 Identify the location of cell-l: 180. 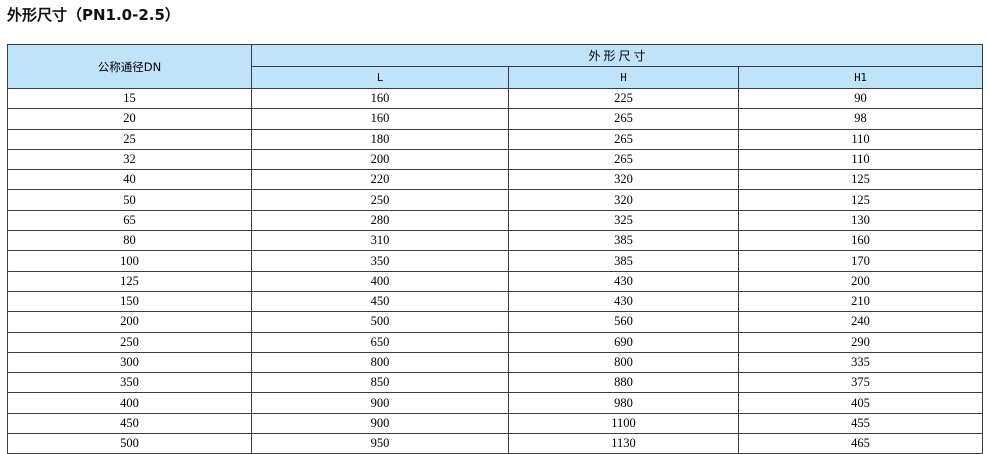
(380, 139).